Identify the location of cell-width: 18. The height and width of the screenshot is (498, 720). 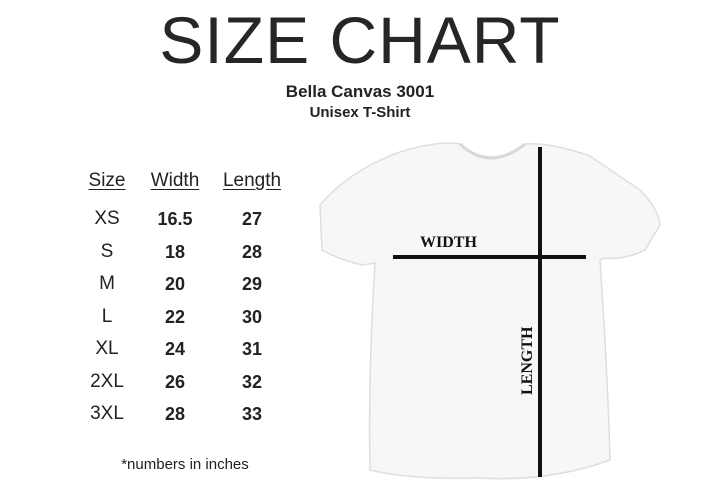
(175, 251).